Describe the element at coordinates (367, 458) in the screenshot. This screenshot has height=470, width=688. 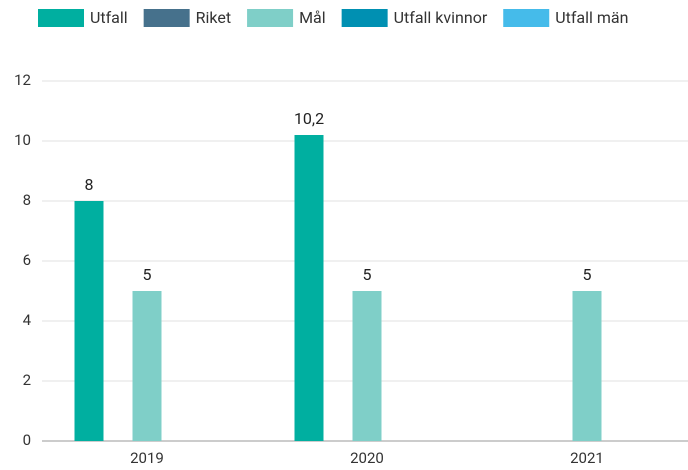
I see `x-tick-label: 2020` at that location.